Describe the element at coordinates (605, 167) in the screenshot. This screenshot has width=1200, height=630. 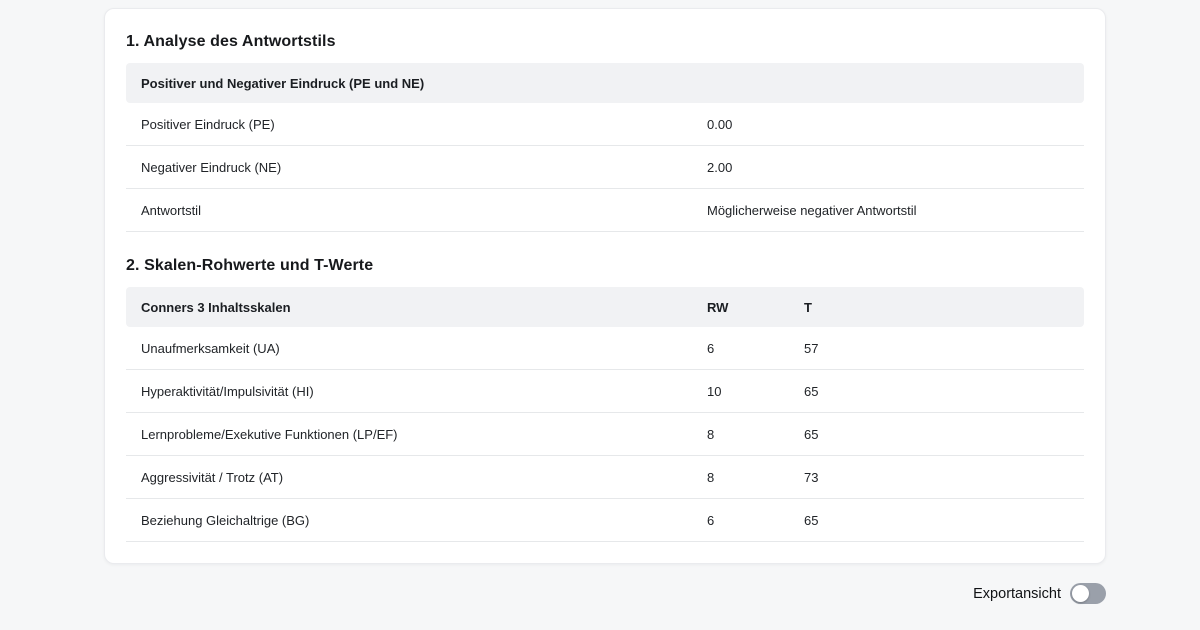
I see `table-row: Negativer Eindruck (NE) 2.00` at that location.